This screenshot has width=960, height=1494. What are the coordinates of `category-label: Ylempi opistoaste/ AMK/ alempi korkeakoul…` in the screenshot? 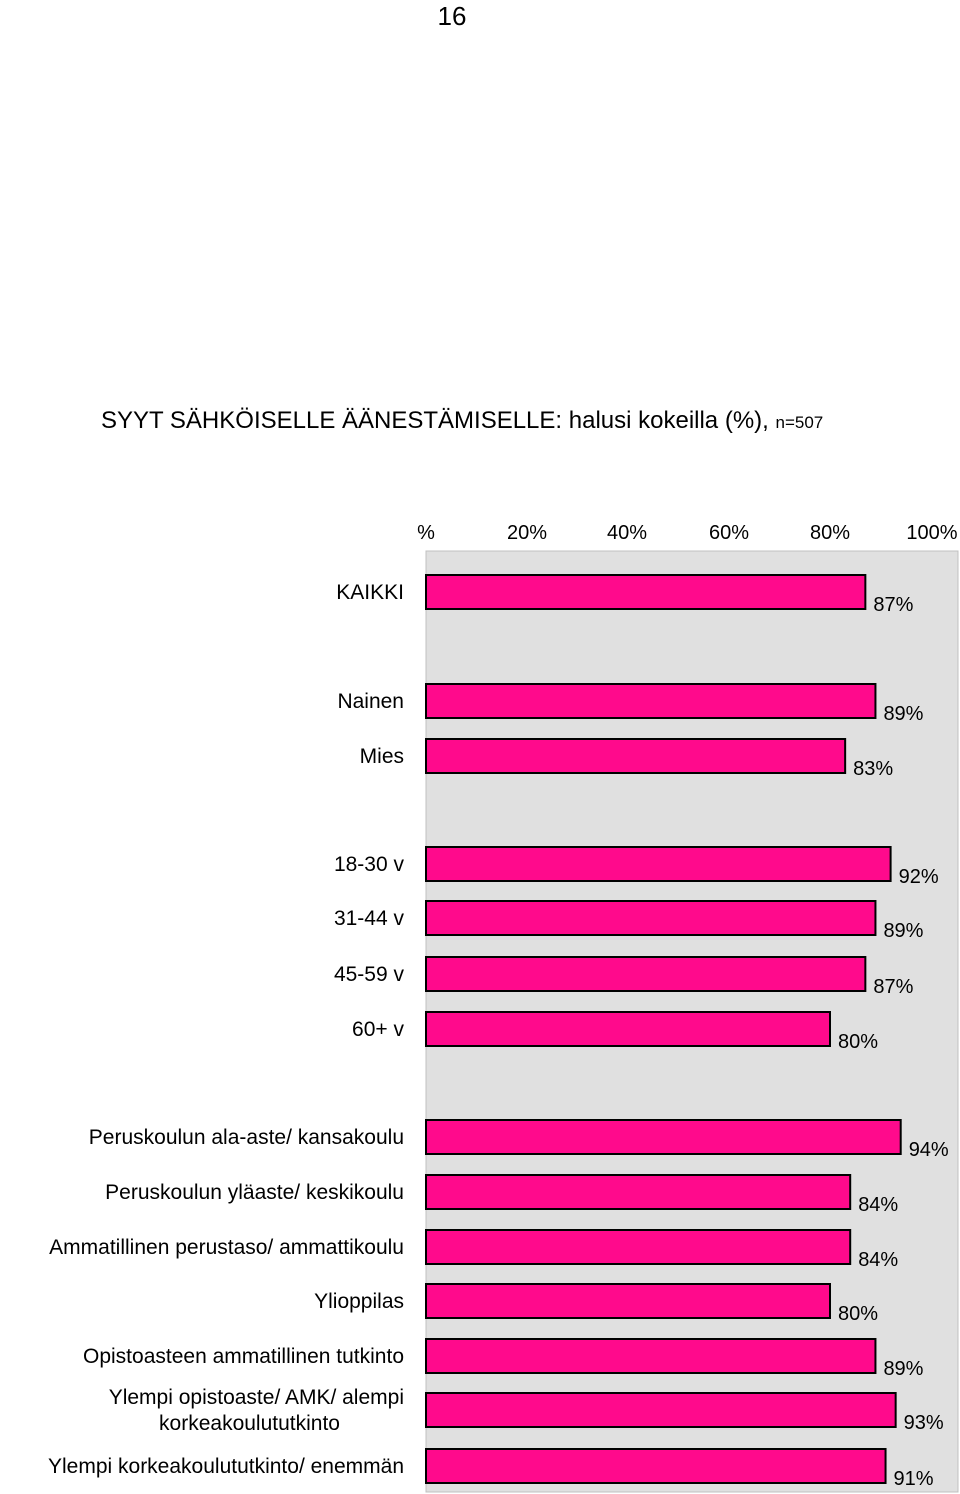 It's located at (256, 1410).